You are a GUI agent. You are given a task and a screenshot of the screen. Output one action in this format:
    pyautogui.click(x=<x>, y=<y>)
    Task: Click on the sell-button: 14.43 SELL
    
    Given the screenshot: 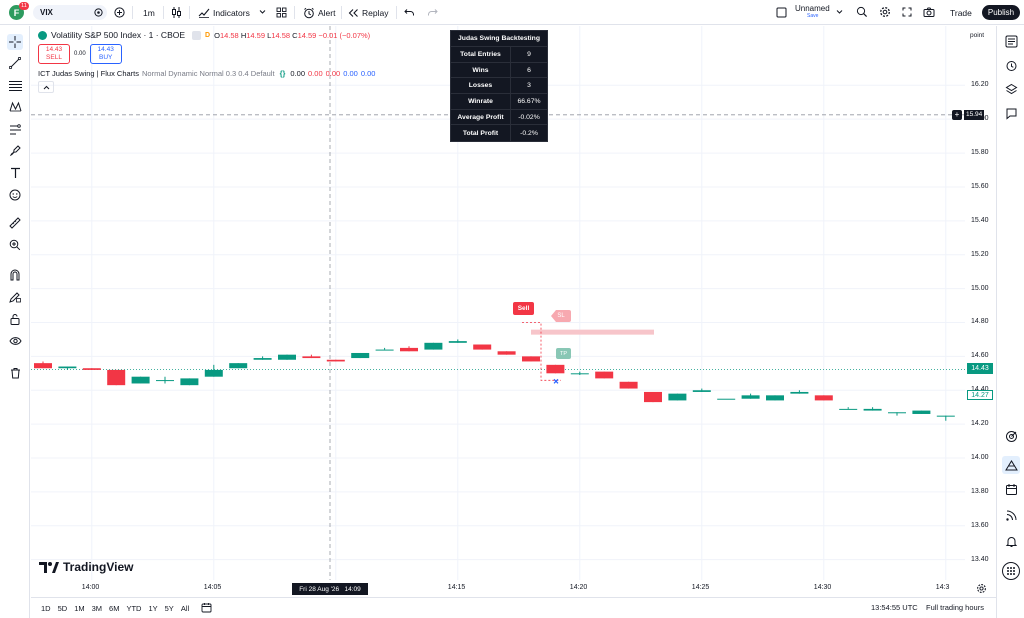 What is the action you would take?
    pyautogui.click(x=54, y=54)
    